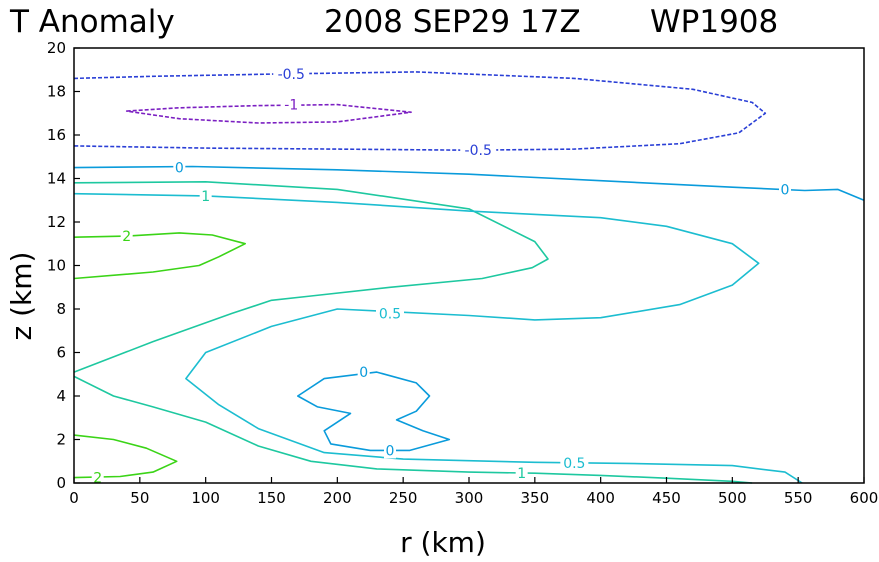 Image resolution: width=879 pixels, height=562 pixels. Describe the element at coordinates (61, 309) in the screenshot. I see `y-tick-label: 8` at that location.